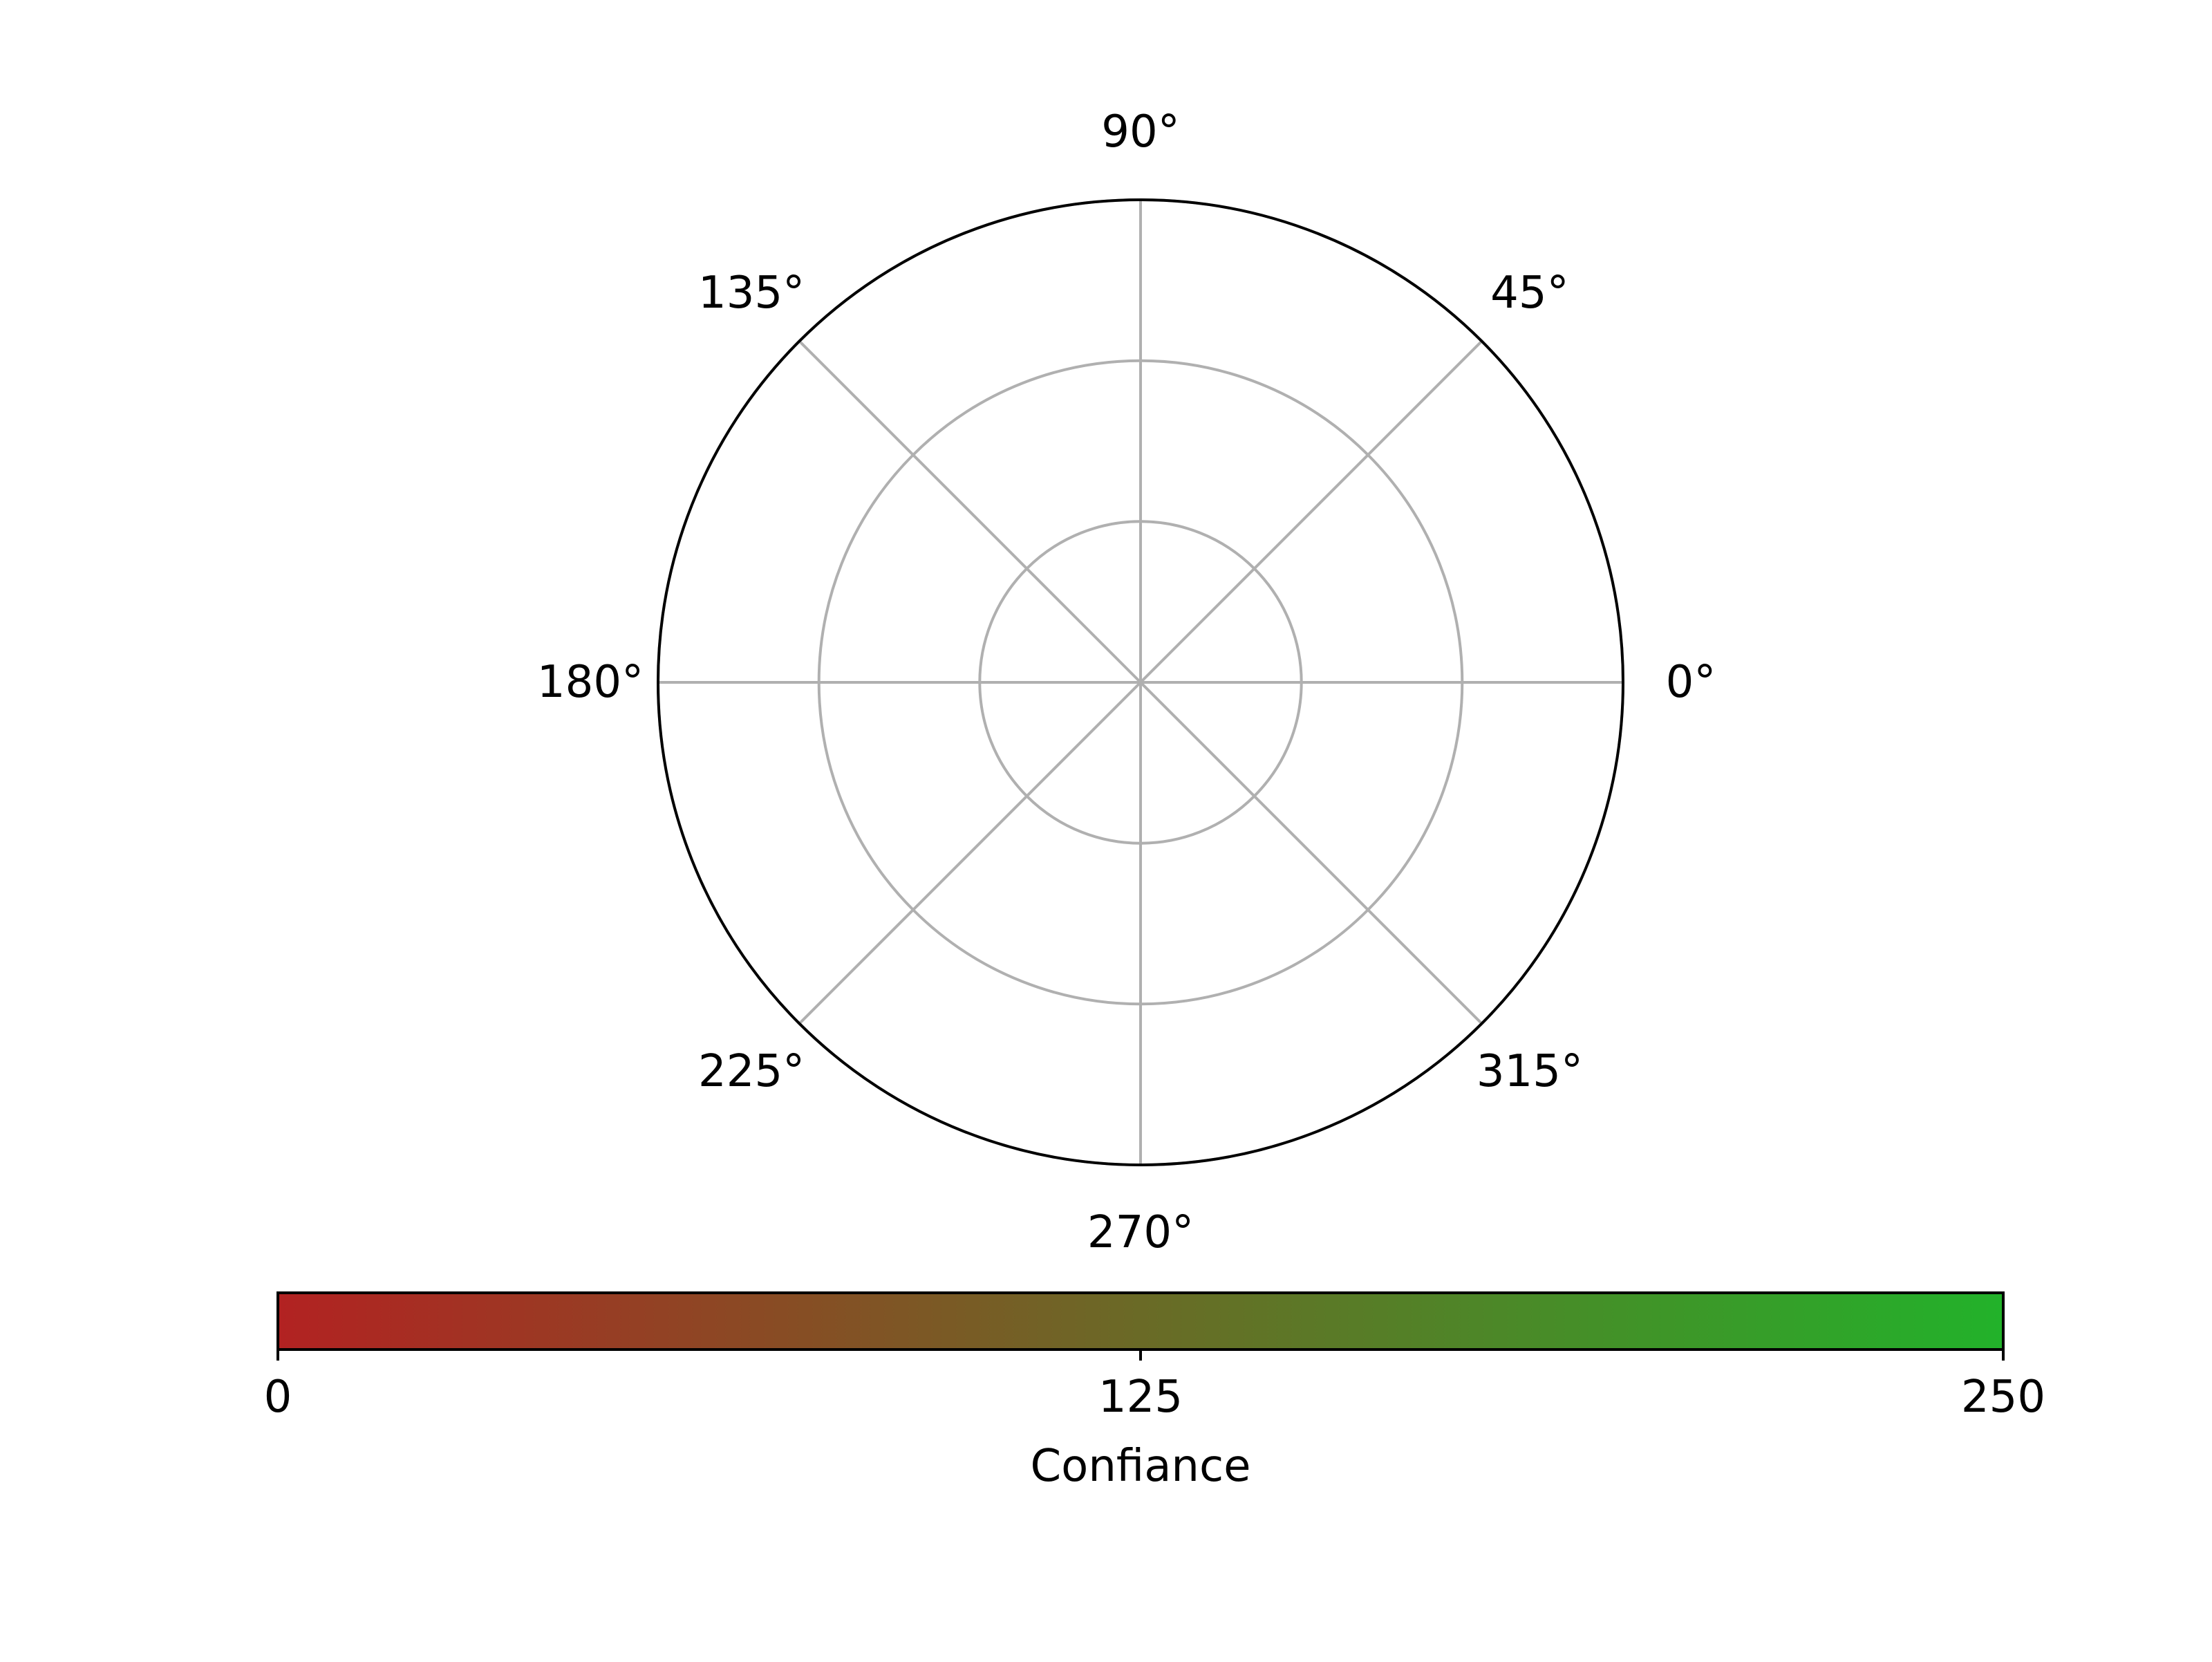 The width and height of the screenshot is (2212, 1662). What do you see at coordinates (751, 294) in the screenshot?
I see `angle-tick-label-135: 135°` at bounding box center [751, 294].